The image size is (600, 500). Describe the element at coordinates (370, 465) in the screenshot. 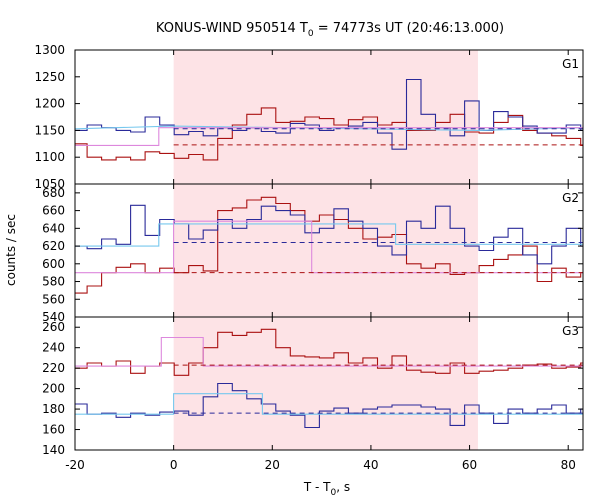

I see `x-tick-label: 40` at that location.